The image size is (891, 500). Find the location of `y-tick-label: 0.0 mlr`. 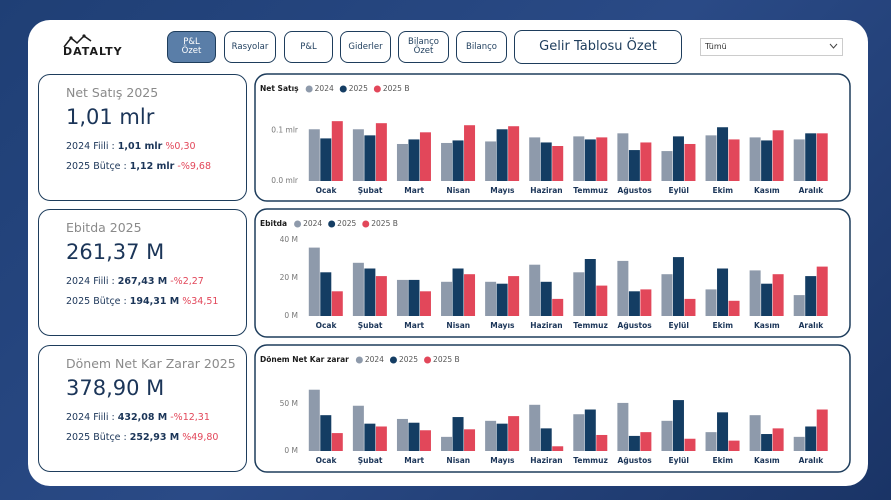

y-tick-label: 0.0 mlr is located at coordinates (285, 180).